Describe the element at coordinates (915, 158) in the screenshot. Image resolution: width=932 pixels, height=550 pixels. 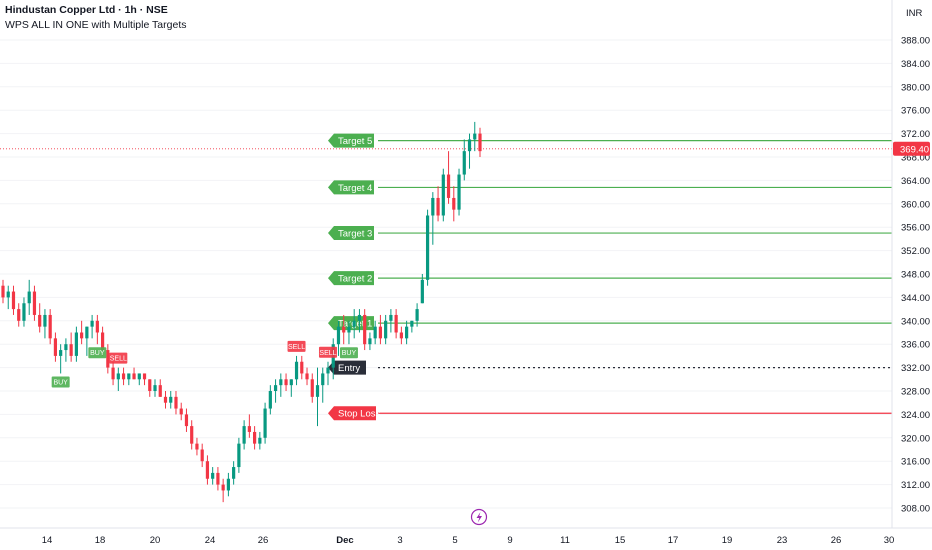
I see `y-tick-label: 368.00` at that location.